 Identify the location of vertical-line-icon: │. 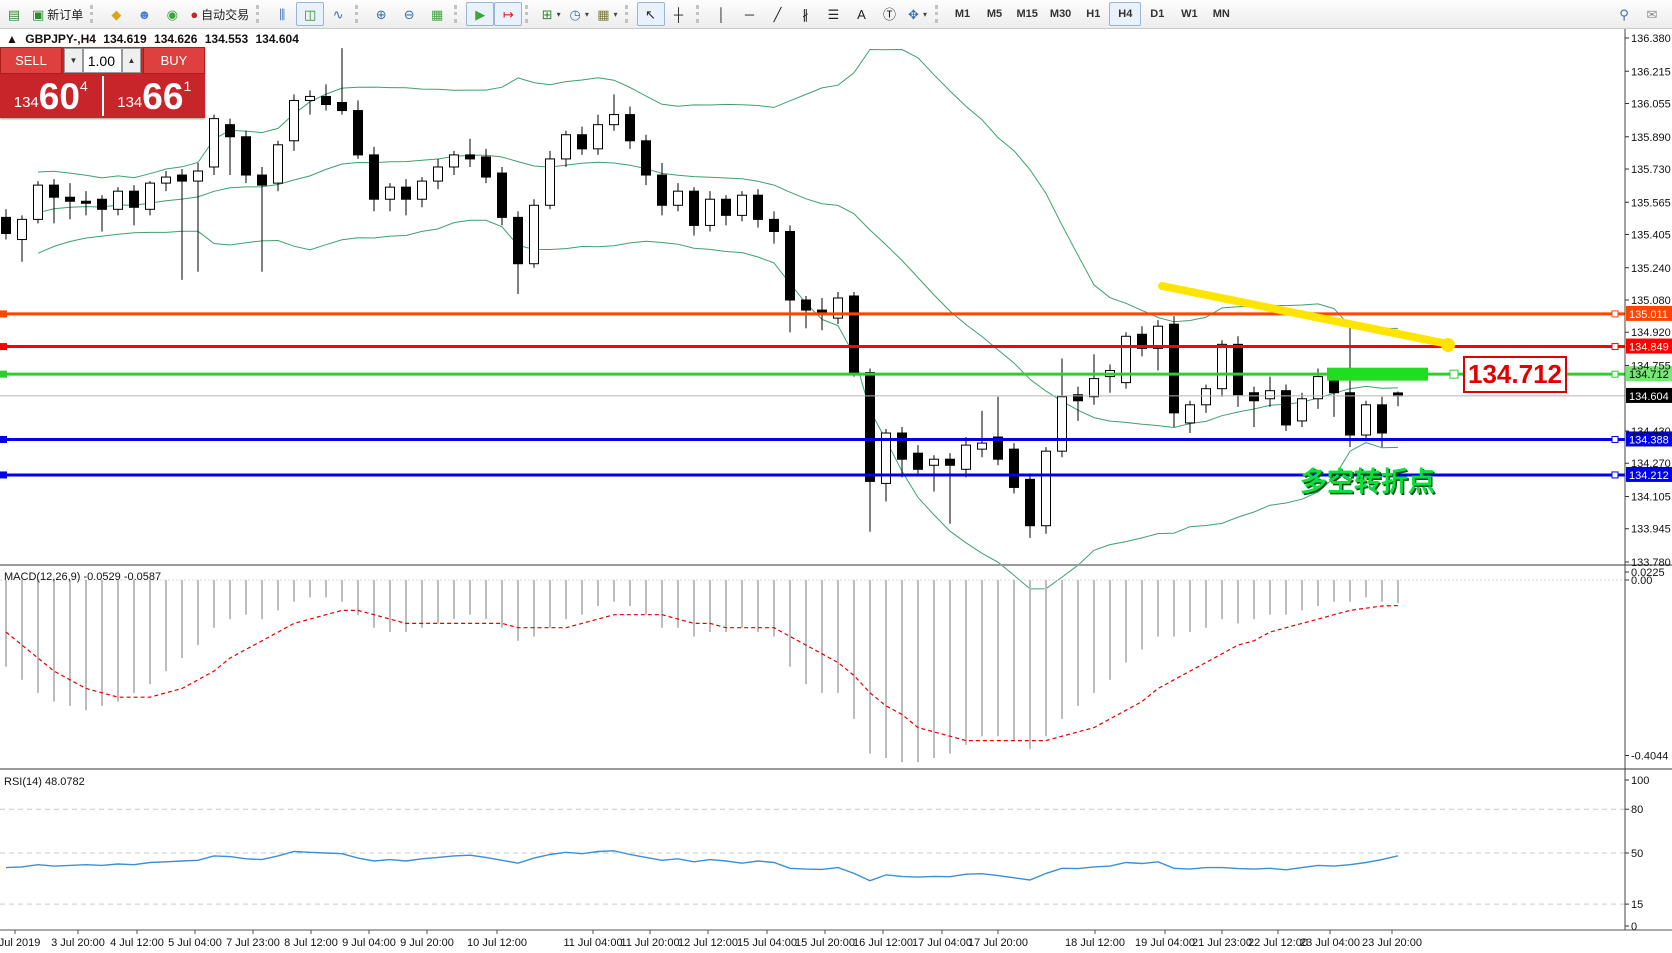
(722, 14).